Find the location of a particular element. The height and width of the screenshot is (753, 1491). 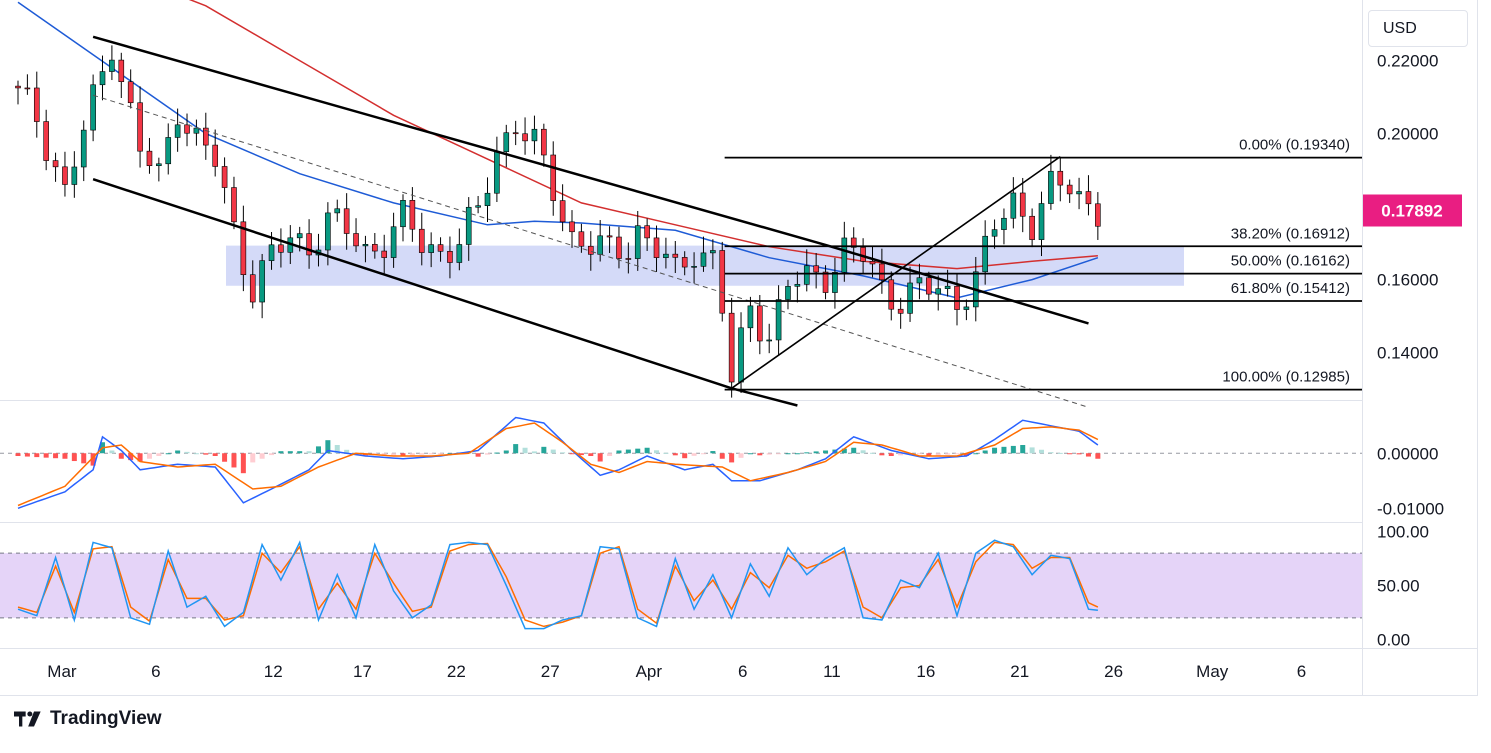

channel-lower-line is located at coordinates (445, 292).